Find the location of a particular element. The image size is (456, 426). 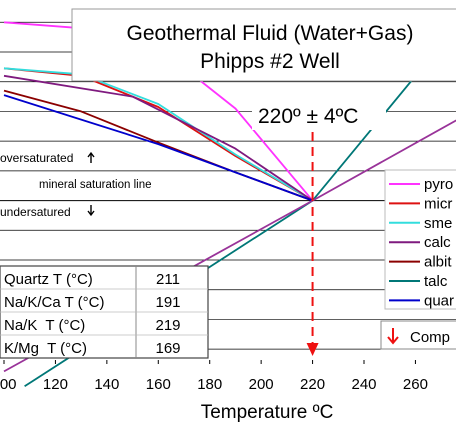

table-row-label: K/Mg T (°C) is located at coordinates (45, 348).